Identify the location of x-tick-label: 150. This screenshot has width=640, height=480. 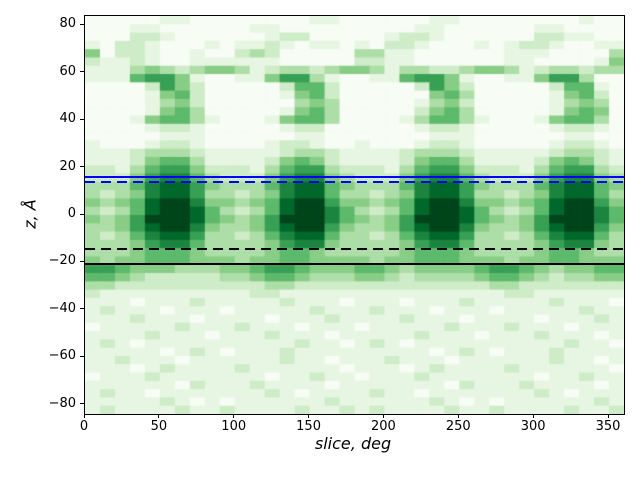
(308, 426).